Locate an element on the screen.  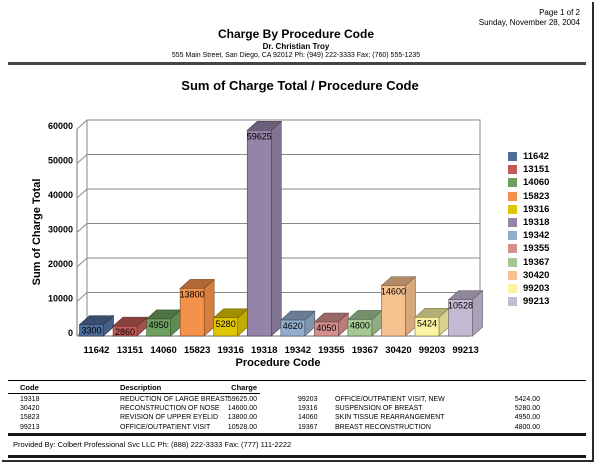
table-cell: 5280.00 is located at coordinates (527, 409).